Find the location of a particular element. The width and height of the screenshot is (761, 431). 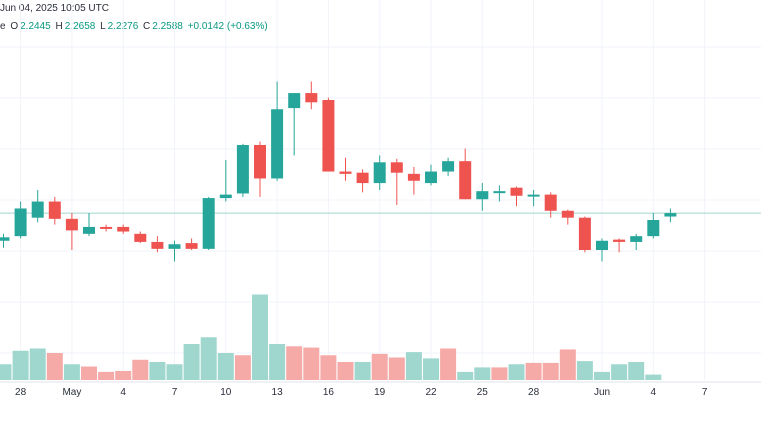

x-axis: 28 May 4 7 10 13 16 19 22 25 28 Jun 4 7 is located at coordinates (380, 389).